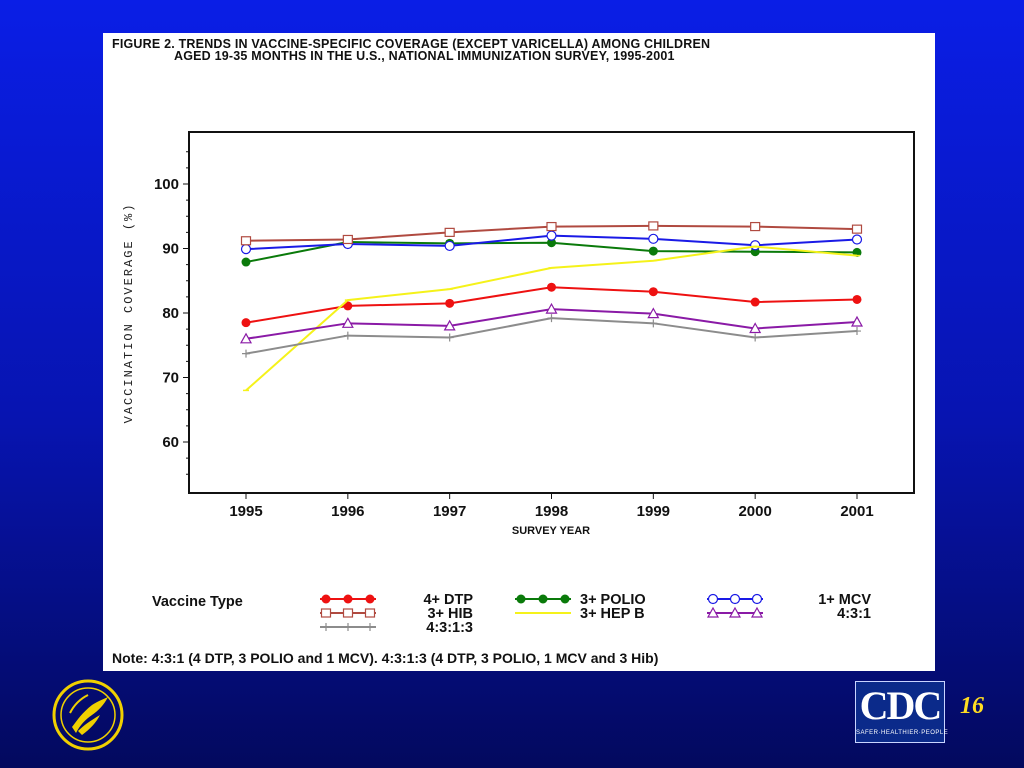 The width and height of the screenshot is (1024, 768). What do you see at coordinates (170, 442) in the screenshot?
I see `y-tick-label: 60` at bounding box center [170, 442].